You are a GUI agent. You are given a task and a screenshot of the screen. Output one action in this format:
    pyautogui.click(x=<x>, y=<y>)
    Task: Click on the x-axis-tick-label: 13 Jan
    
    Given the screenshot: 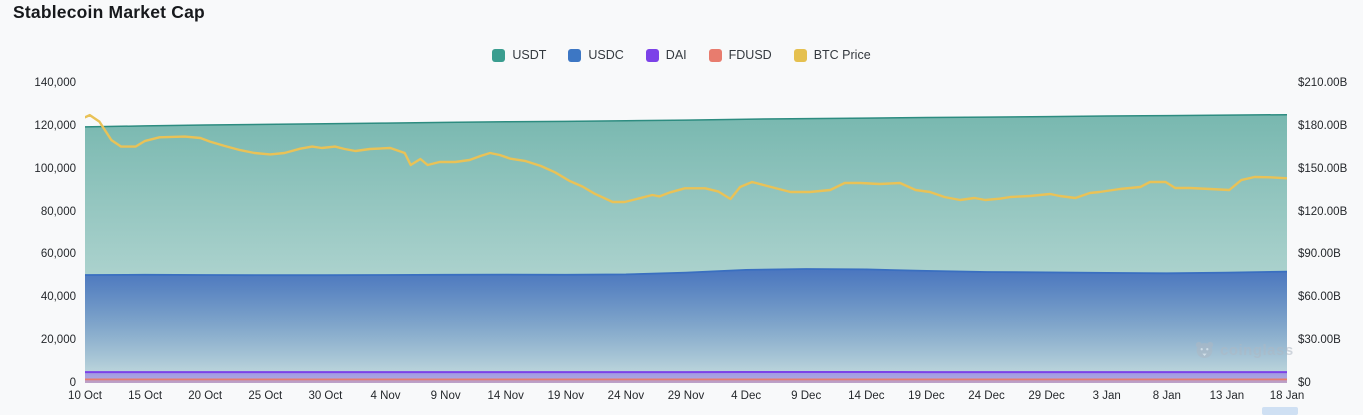 What is the action you would take?
    pyautogui.click(x=1227, y=396)
    